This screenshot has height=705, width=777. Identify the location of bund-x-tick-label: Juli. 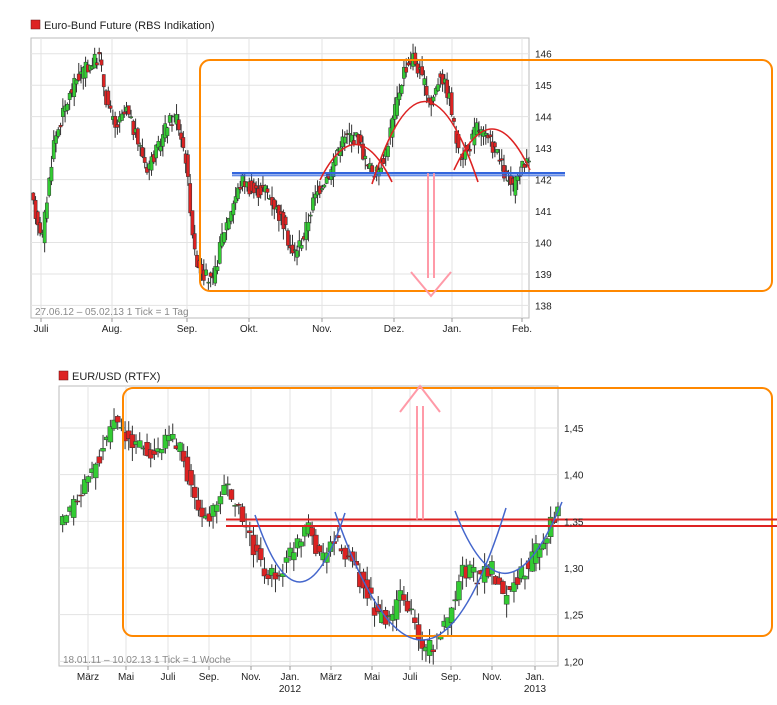
(40, 329).